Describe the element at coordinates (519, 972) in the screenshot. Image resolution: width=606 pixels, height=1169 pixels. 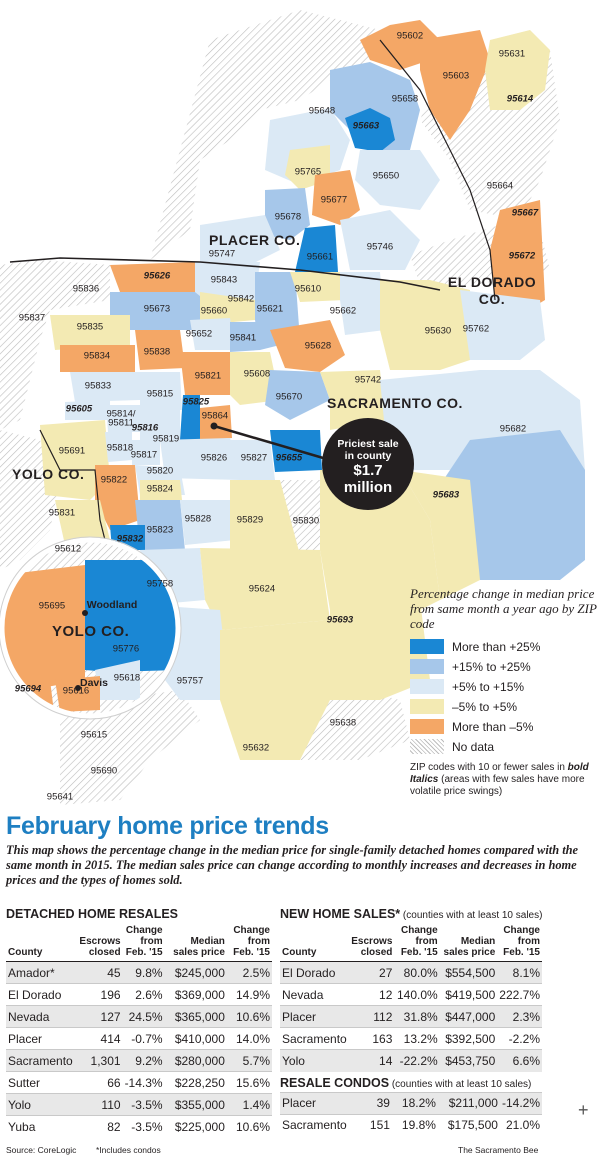
I see `table-cell: 8.1%` at that location.